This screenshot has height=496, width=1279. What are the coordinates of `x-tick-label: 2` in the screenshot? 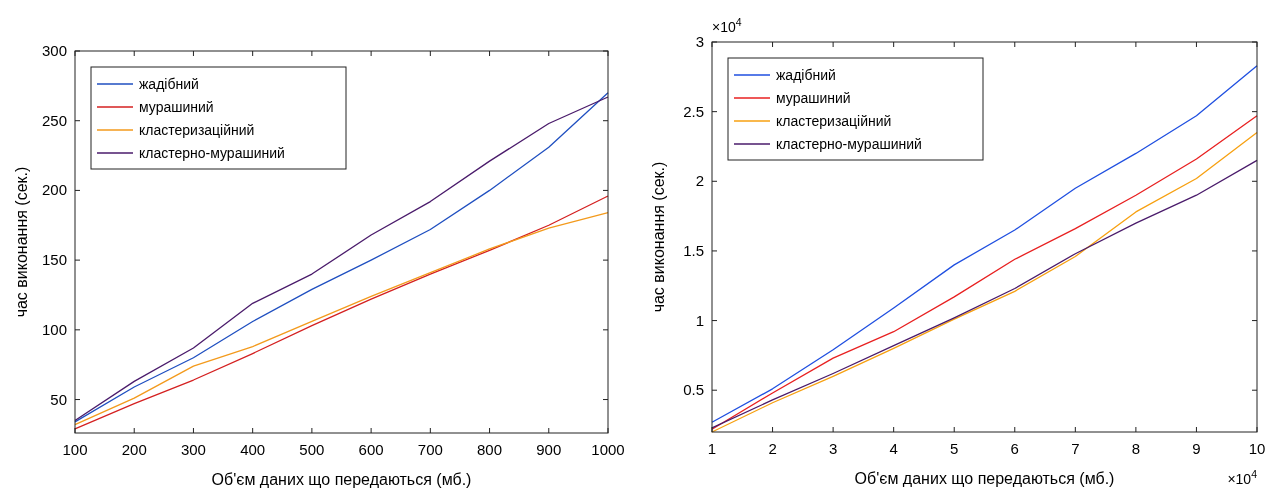 It's located at (772, 448).